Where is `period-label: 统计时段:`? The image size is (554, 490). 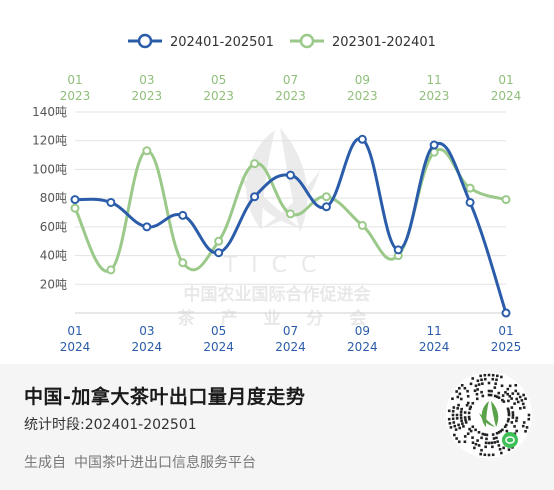 period-label: 统计时段: is located at coordinates (54, 425).